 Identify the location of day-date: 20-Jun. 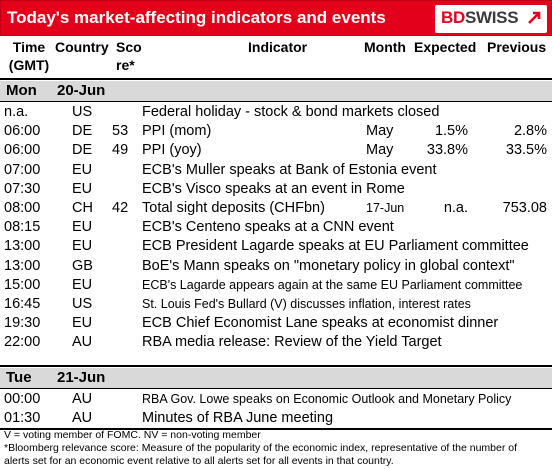
(81, 90).